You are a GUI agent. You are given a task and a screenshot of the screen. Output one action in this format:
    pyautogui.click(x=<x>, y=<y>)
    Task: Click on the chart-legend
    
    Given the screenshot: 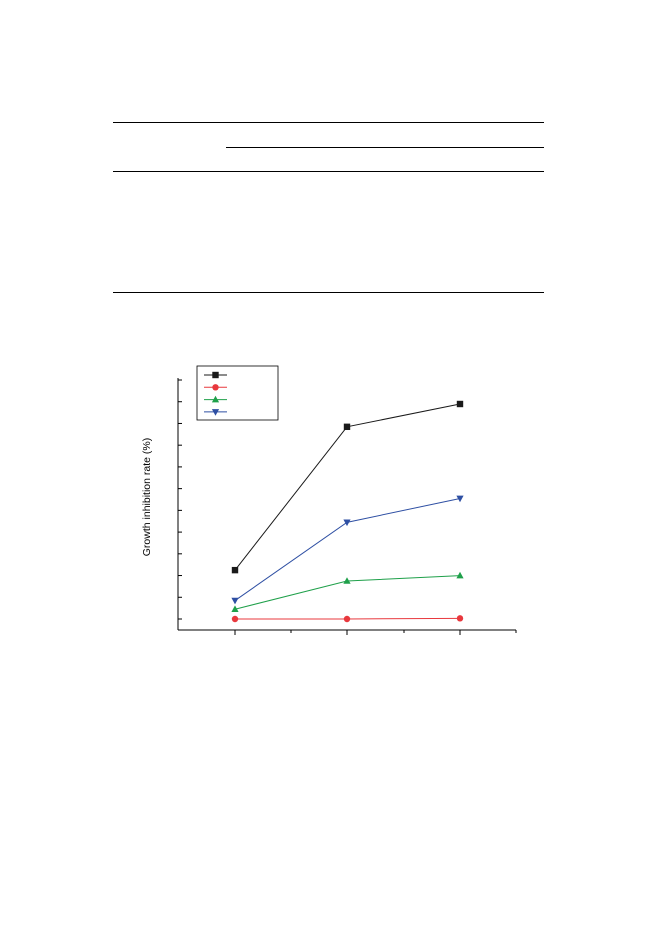 What is the action you would take?
    pyautogui.click(x=237, y=393)
    